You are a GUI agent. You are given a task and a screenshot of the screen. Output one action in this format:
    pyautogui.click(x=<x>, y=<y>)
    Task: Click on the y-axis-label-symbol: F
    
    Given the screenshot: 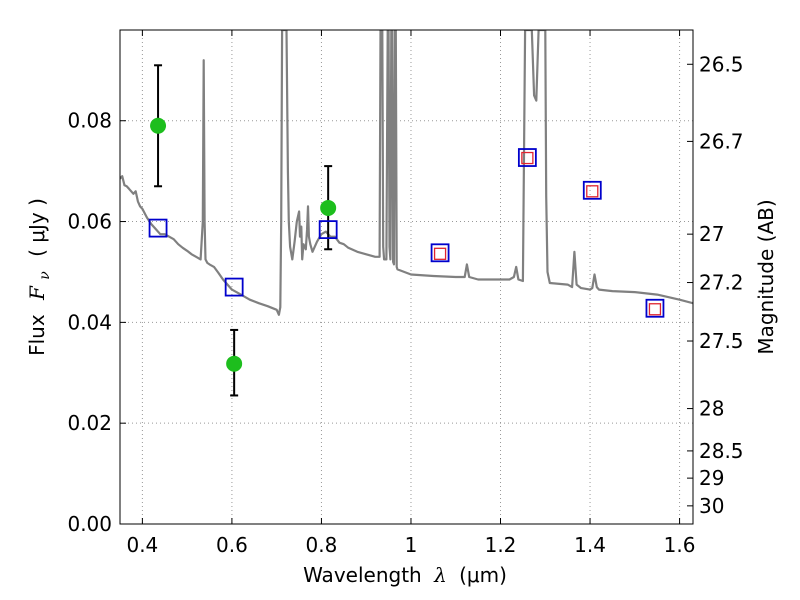 What is the action you would take?
    pyautogui.click(x=37, y=293)
    